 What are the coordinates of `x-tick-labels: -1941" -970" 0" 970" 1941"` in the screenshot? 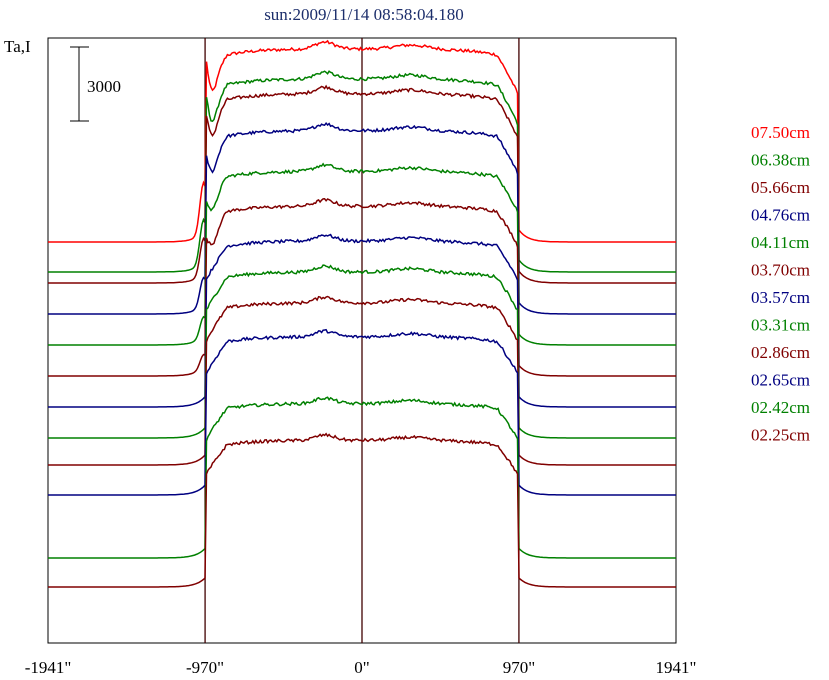 It's located at (361, 667).